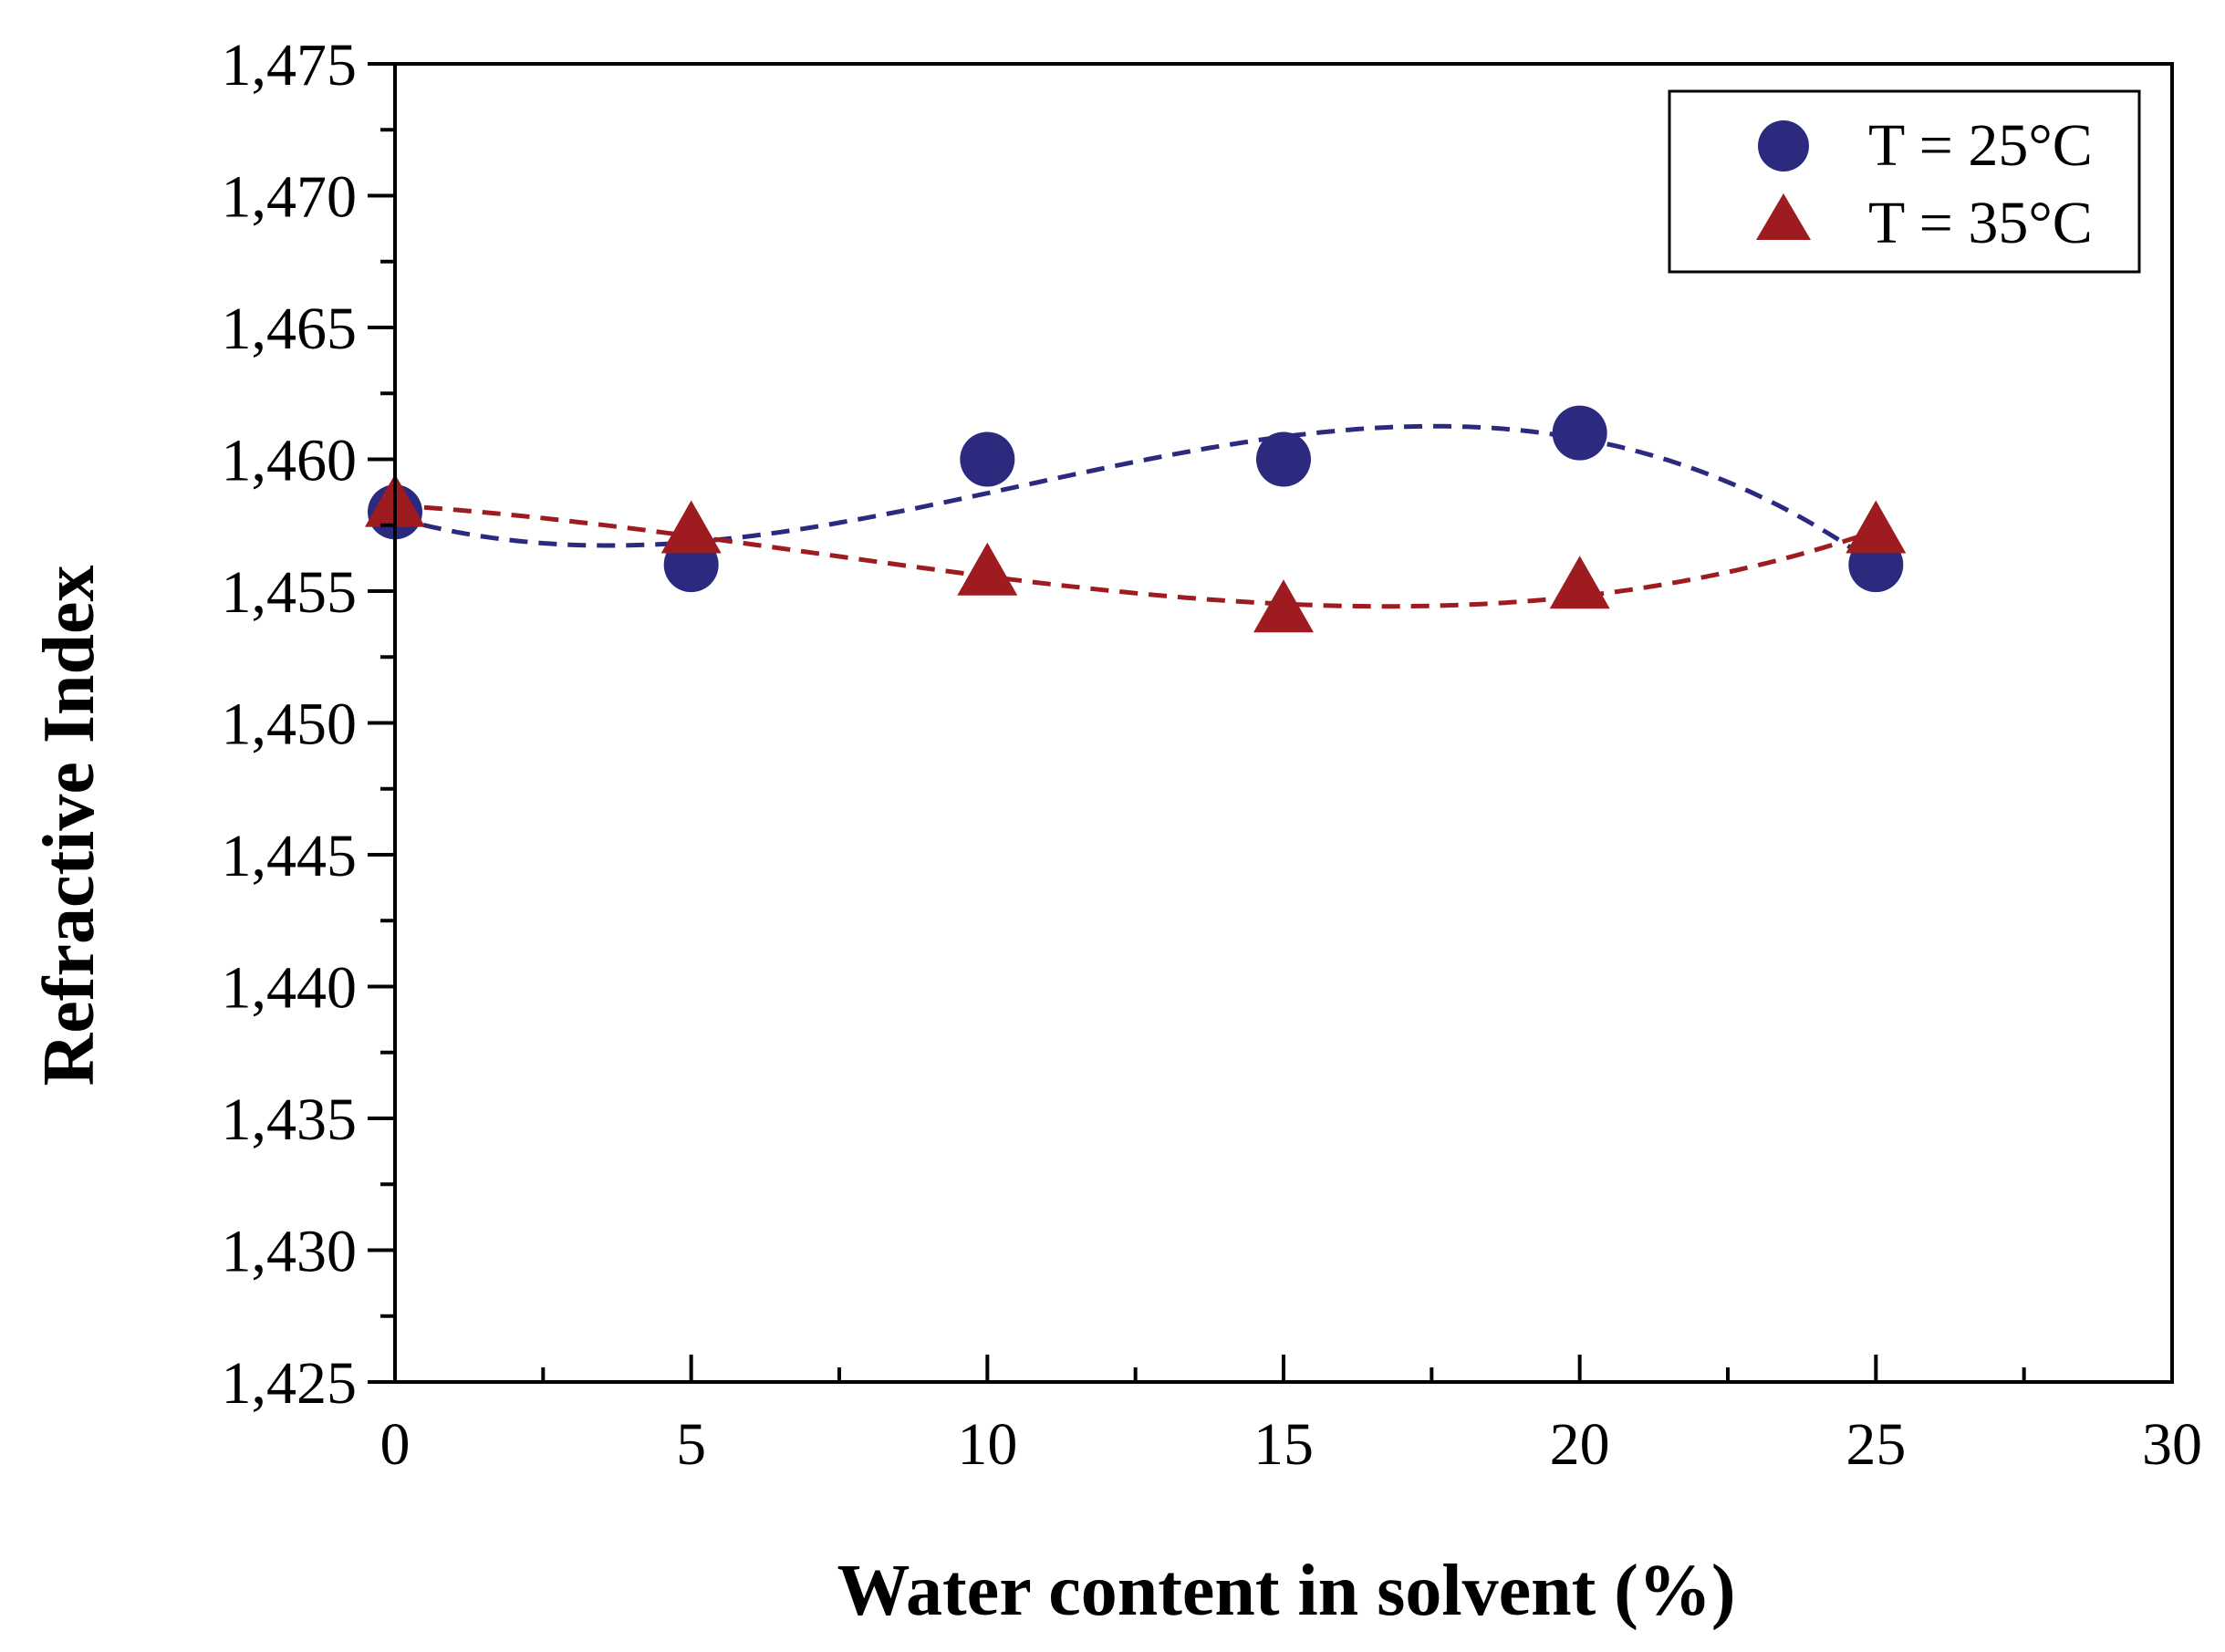 The width and height of the screenshot is (2225, 1652). What do you see at coordinates (1980, 145) in the screenshot?
I see `legend-label-25c: T = 25°C` at bounding box center [1980, 145].